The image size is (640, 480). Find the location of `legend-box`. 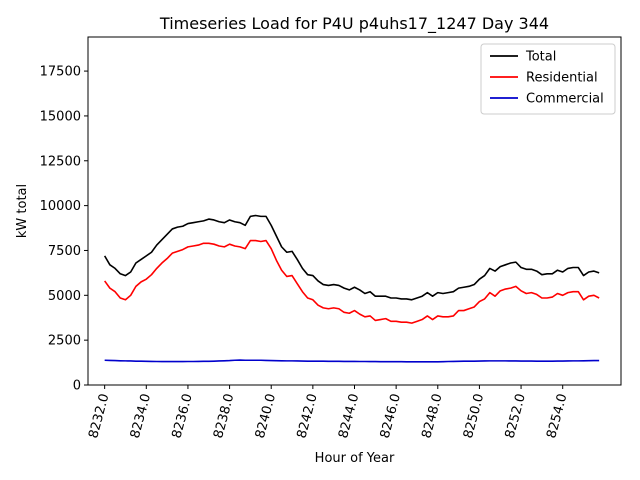

legend-box is located at coordinates (548, 79).